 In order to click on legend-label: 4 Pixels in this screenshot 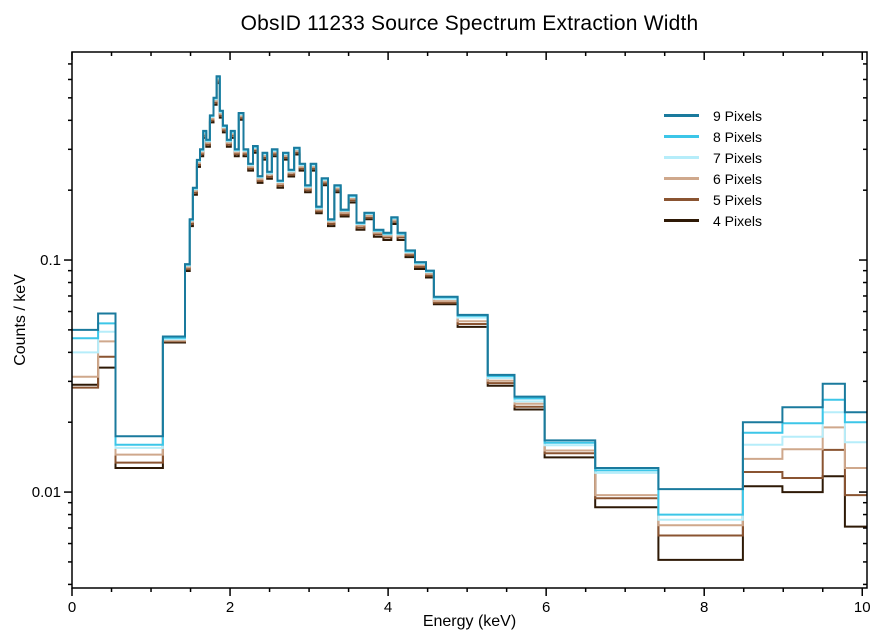, I will do `click(738, 220)`.